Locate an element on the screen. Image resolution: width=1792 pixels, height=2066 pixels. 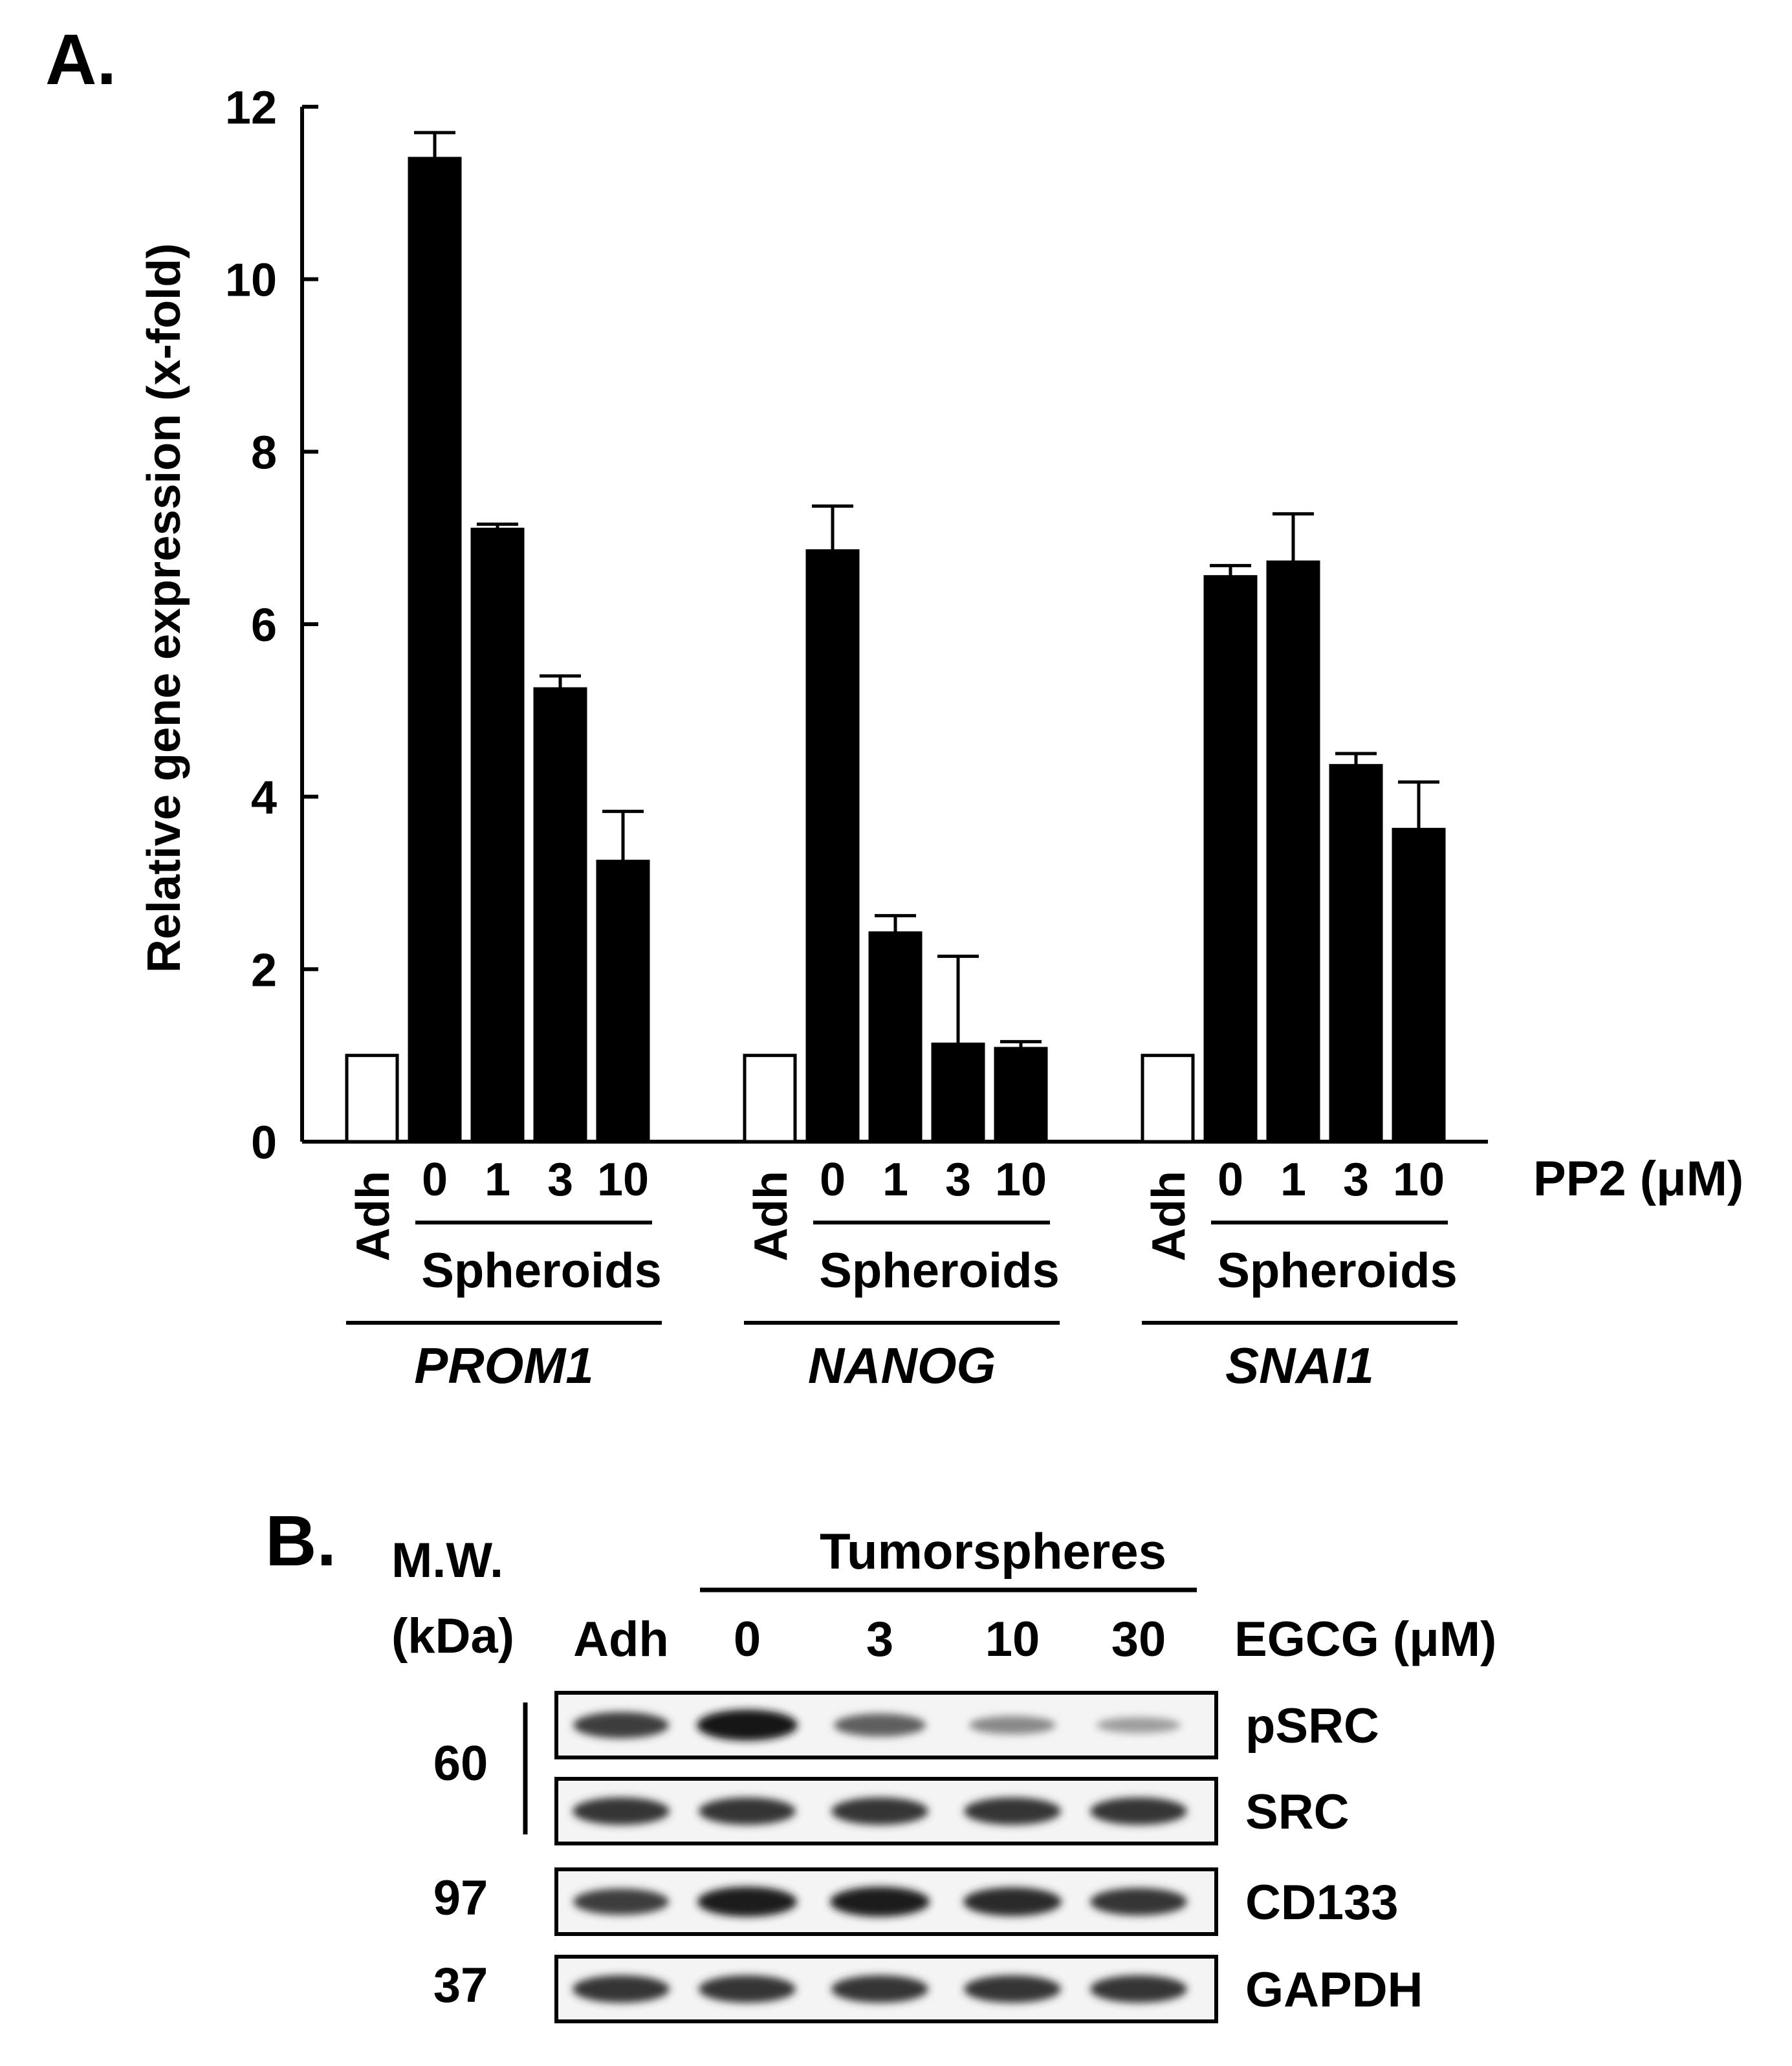
y-tick-label: 4 is located at coordinates (264, 798).